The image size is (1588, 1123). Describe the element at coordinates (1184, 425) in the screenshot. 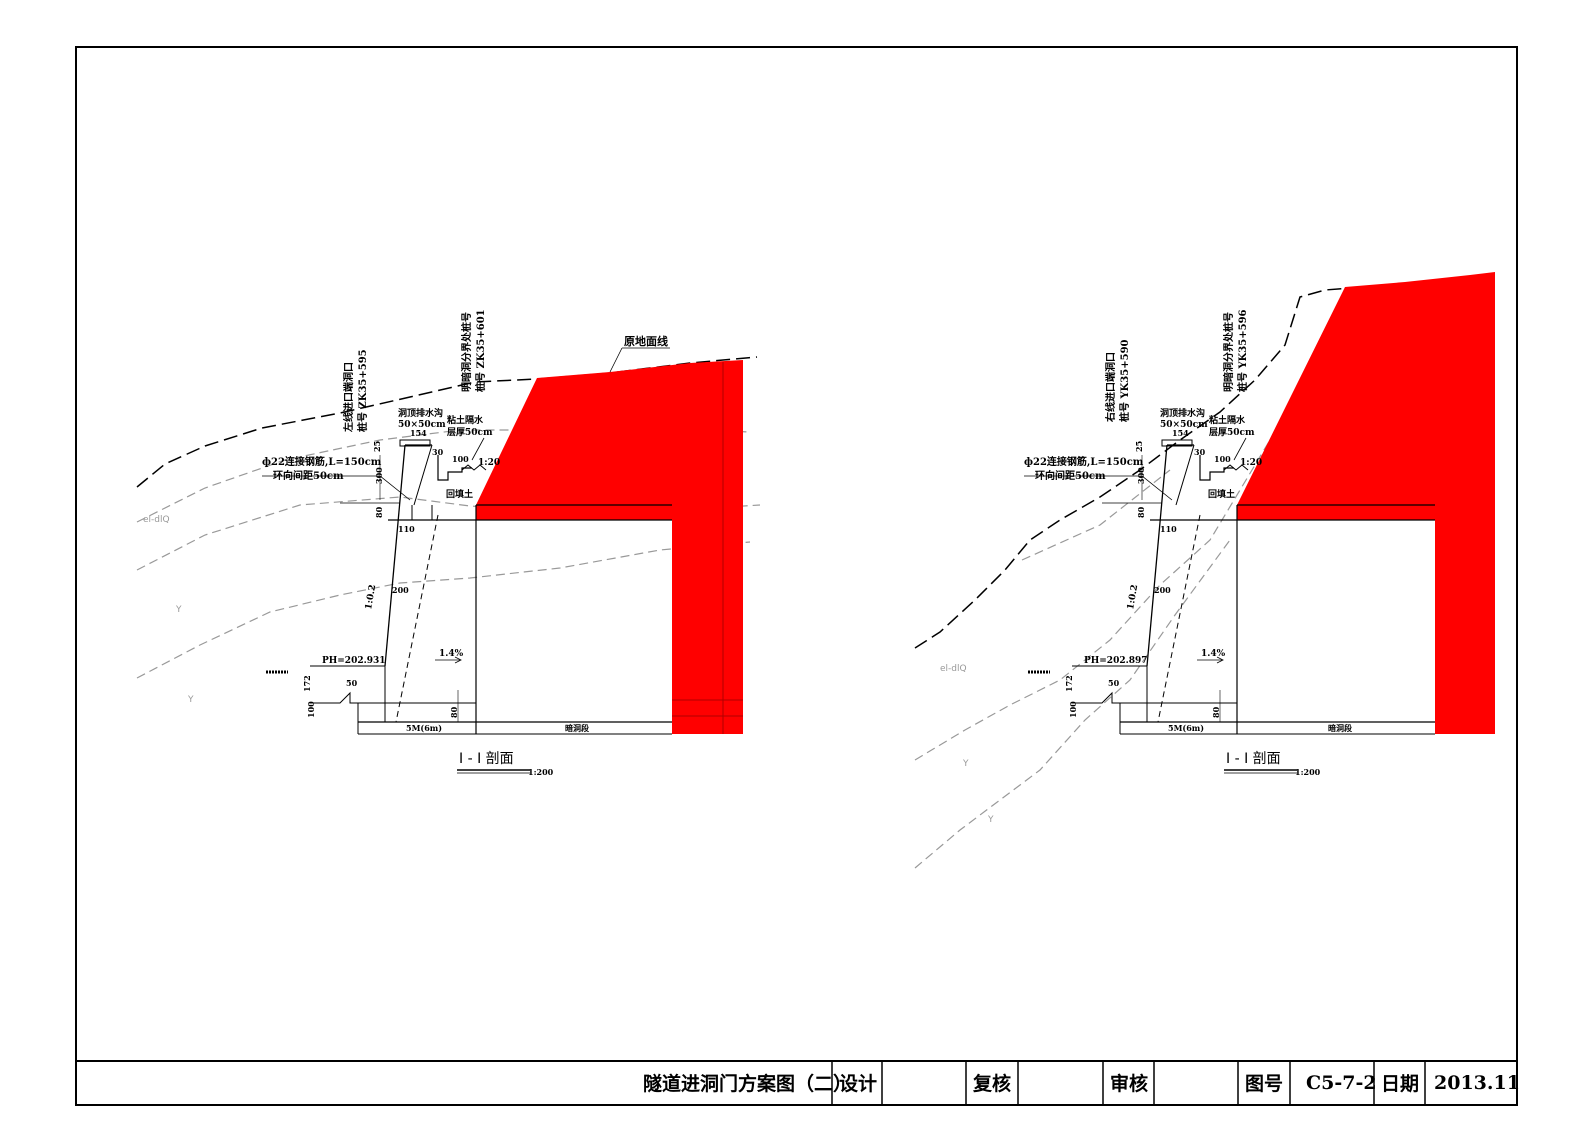

I see `right-ditch-size: 50×50cm` at that location.